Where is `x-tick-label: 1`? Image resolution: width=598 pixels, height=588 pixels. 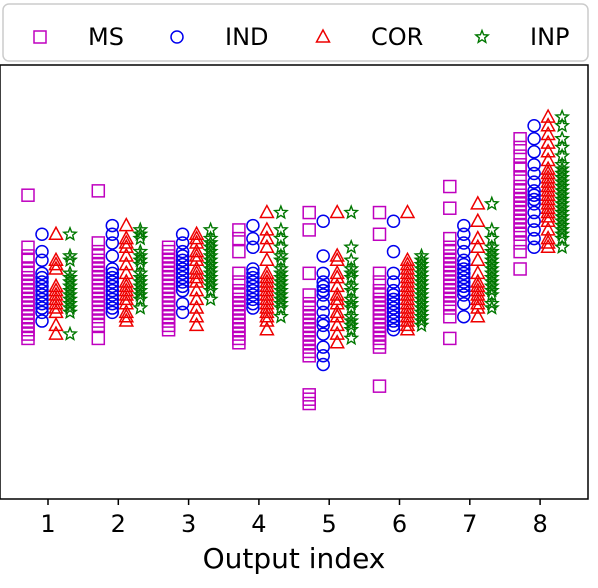 x-tick-label: 1 is located at coordinates (47, 524).